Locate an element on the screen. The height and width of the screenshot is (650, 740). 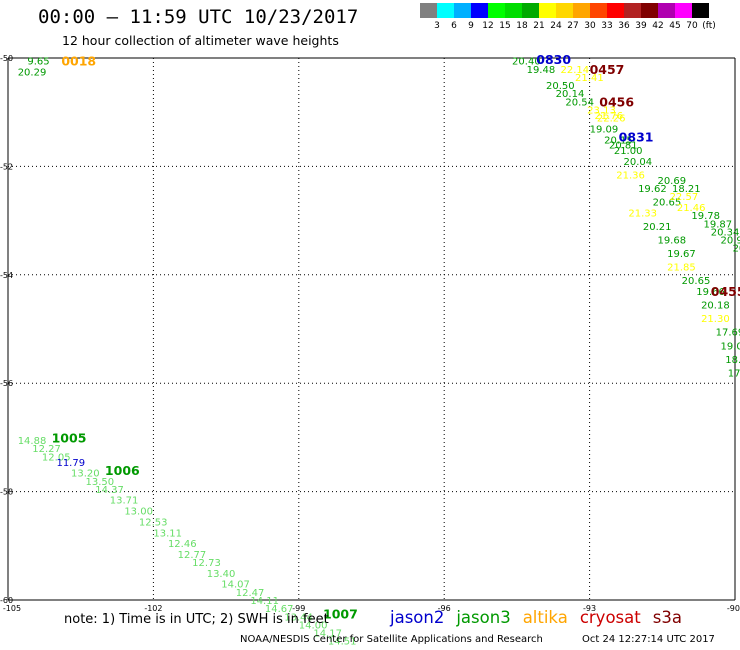
wave-height-label: 21.36 is located at coordinates (630, 176).